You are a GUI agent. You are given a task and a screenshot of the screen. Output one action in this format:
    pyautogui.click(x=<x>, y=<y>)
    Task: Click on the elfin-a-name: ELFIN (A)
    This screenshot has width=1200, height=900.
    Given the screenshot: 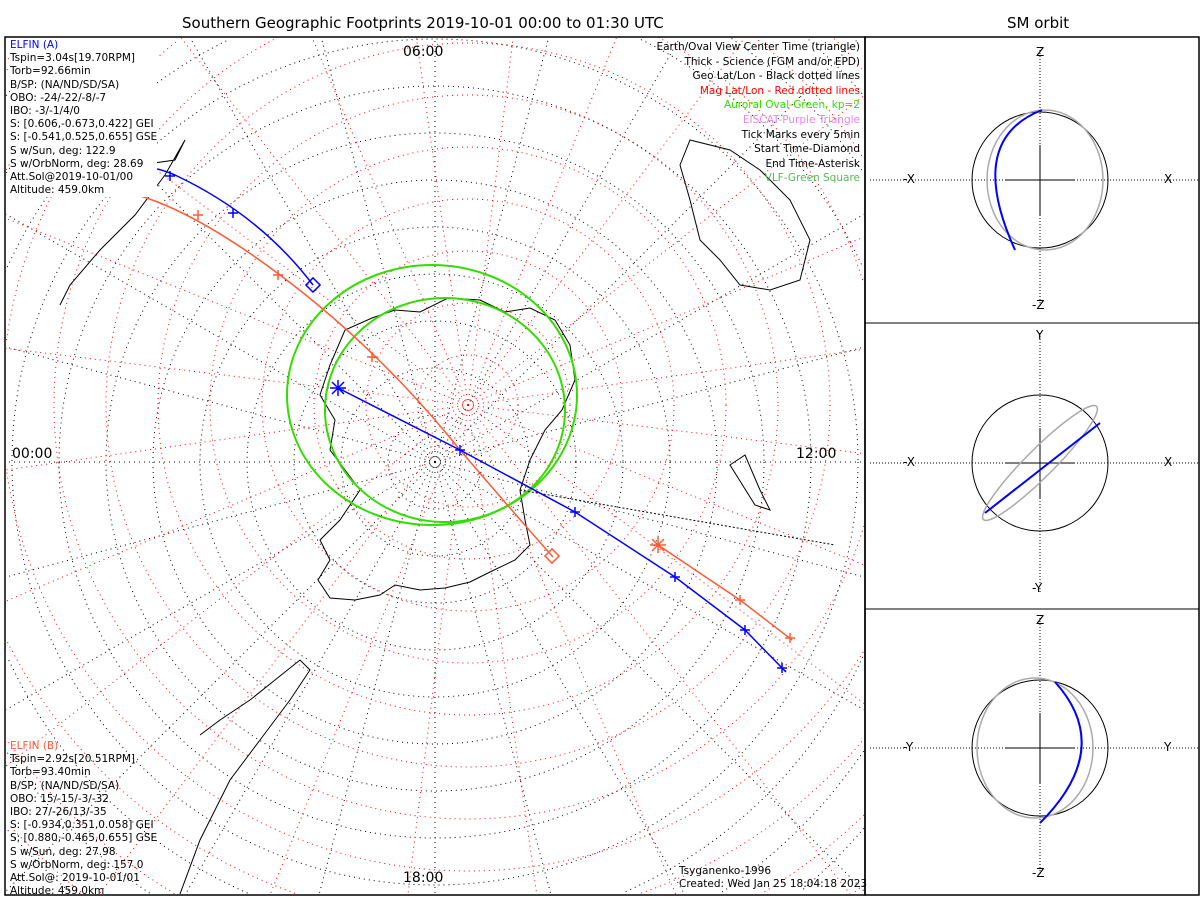 What is the action you would take?
    pyautogui.click(x=34, y=45)
    